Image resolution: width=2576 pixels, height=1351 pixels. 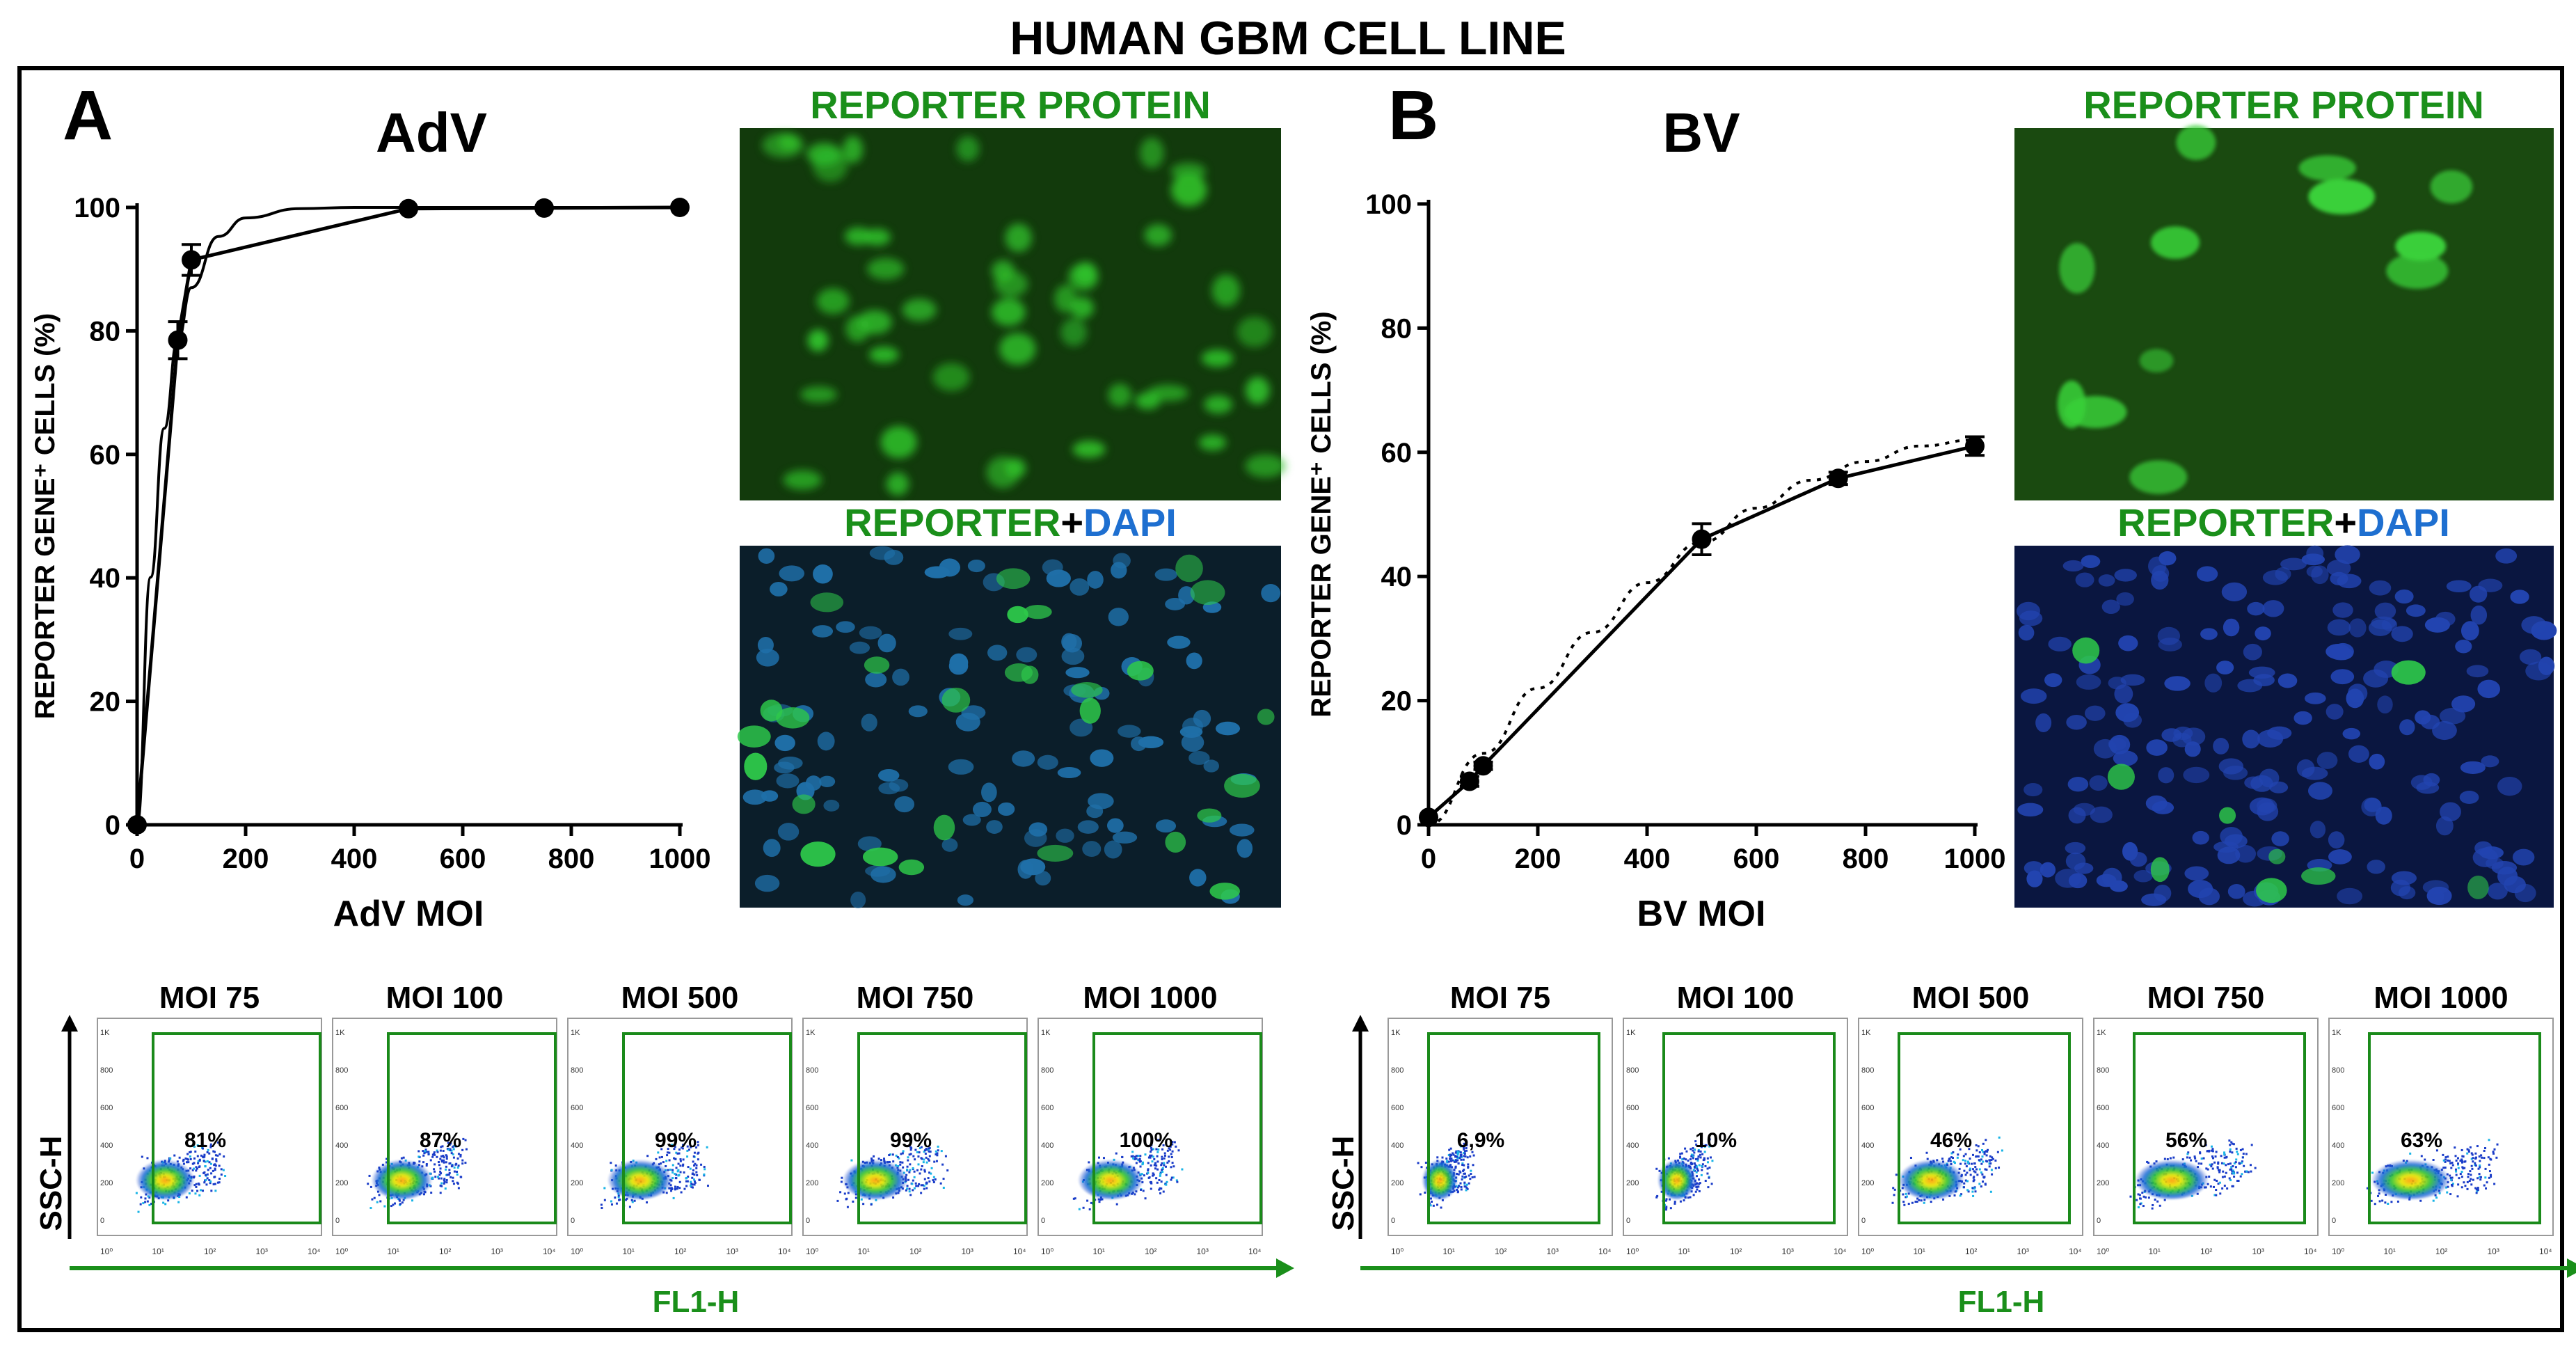 What do you see at coordinates (1867, 1070) in the screenshot?
I see `flow-y-tick: 800` at bounding box center [1867, 1070].